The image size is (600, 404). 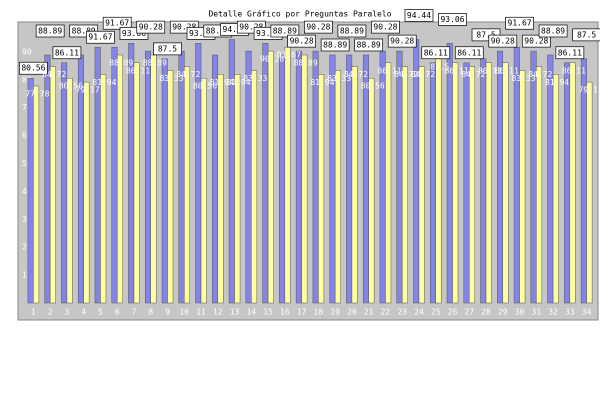 What do you see at coordinates (27, 79) in the screenshot?
I see `y-tick-label: 80` at bounding box center [27, 79].